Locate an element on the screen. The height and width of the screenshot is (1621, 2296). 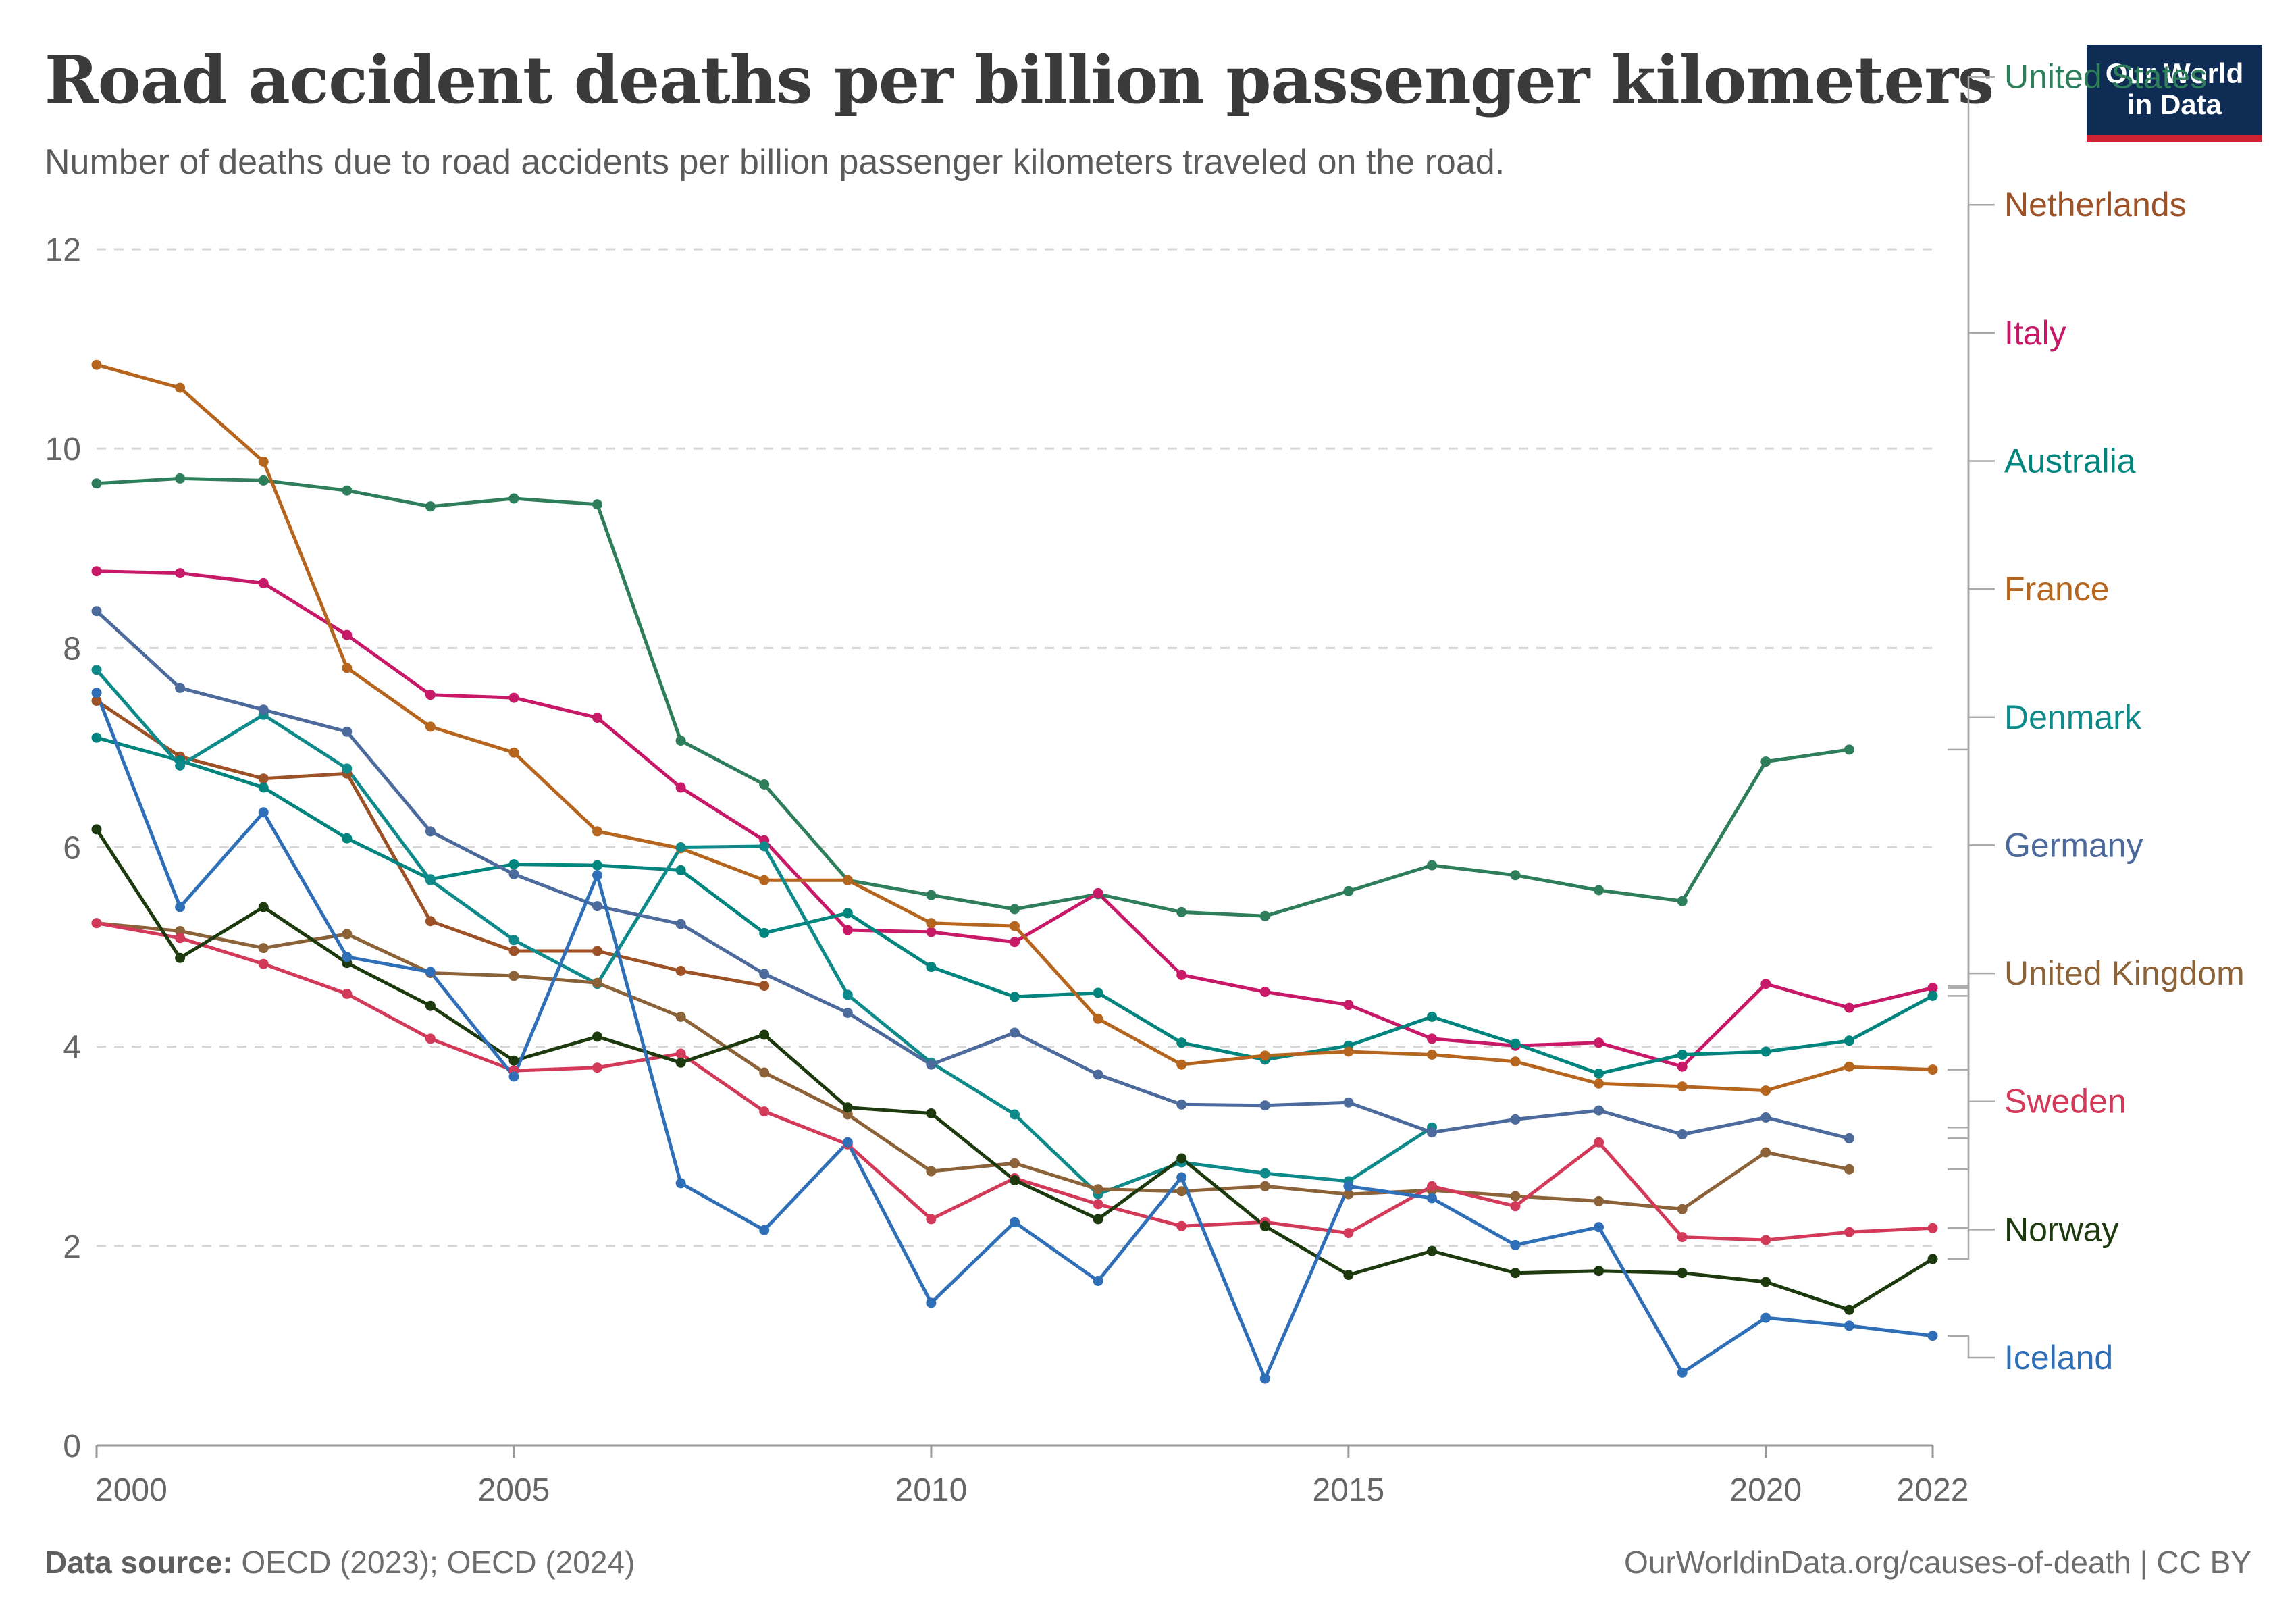
series-label-denmark: Denmark is located at coordinates (2073, 717).